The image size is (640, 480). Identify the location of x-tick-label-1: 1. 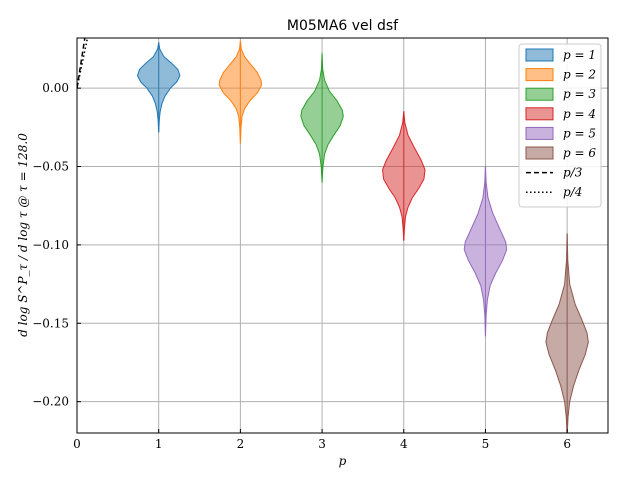
(159, 444).